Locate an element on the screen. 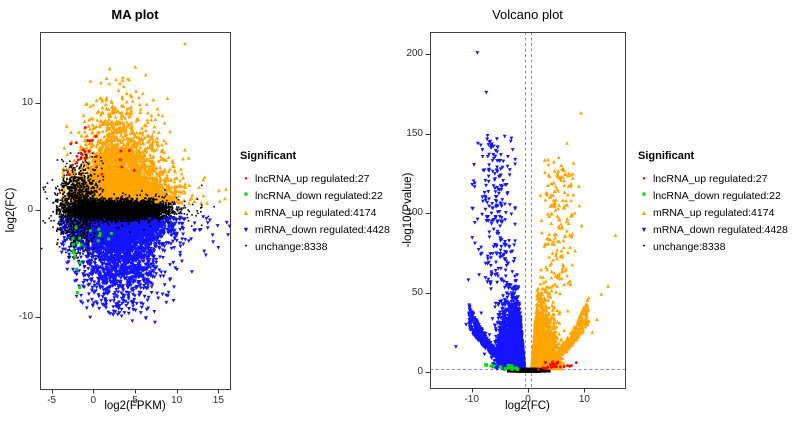 This screenshot has width=800, height=427. y-tick-label: 50 is located at coordinates (417, 292).